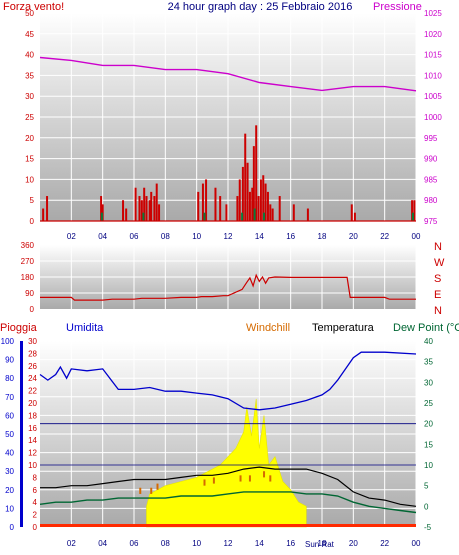  What do you see at coordinates (28, 245) in the screenshot?
I see `direction-y-tick-label: 360` at bounding box center [28, 245].